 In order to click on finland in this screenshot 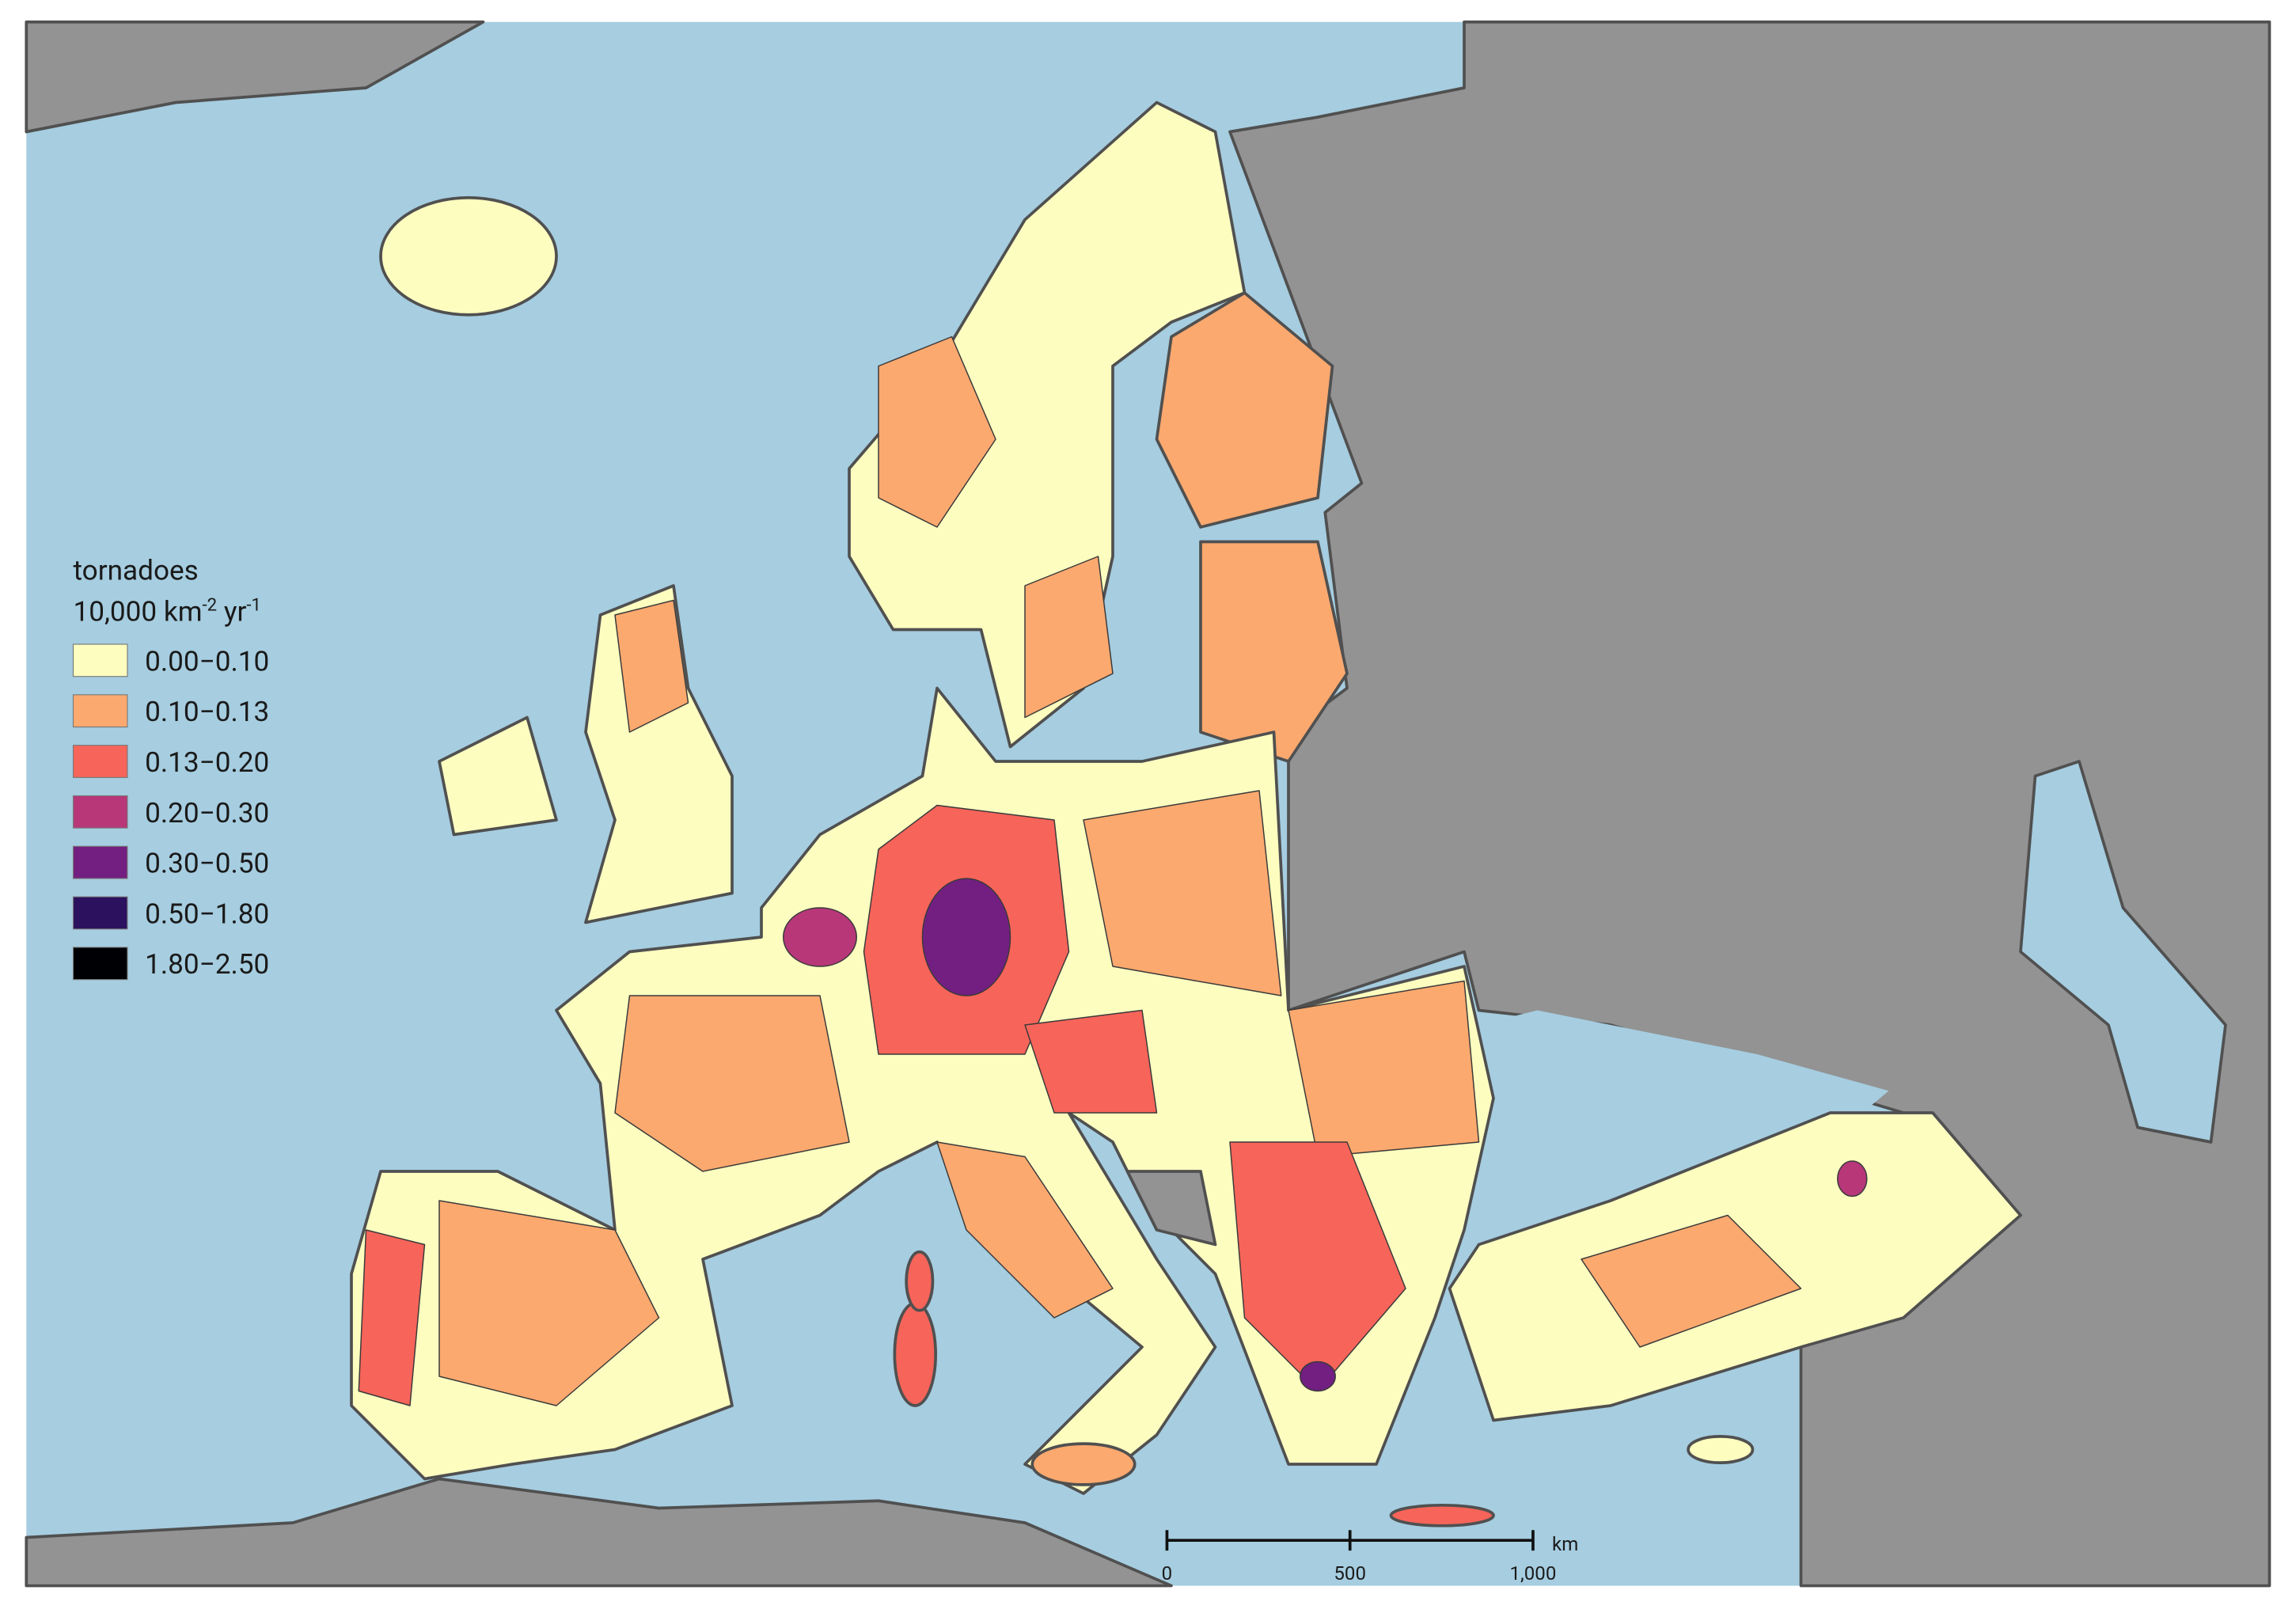, I will do `click(1244, 410)`.